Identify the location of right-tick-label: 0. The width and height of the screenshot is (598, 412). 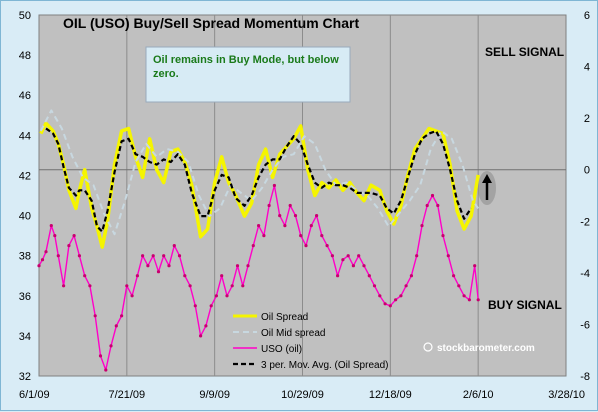
(587, 171).